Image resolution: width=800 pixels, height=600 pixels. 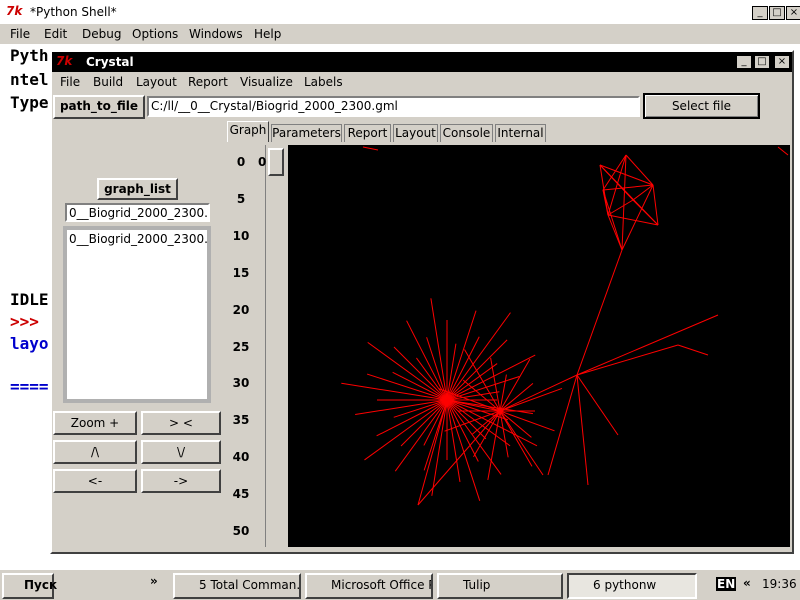 What do you see at coordinates (24, 321) in the screenshot?
I see `shell-line: >>>` at bounding box center [24, 321].